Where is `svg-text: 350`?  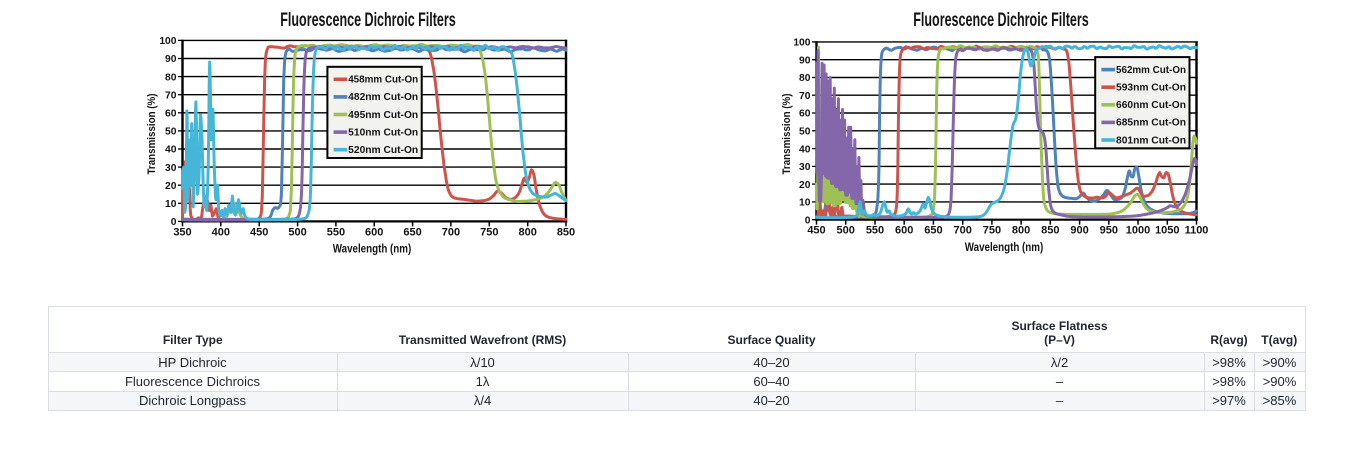
svg-text: 350 is located at coordinates (182, 232).